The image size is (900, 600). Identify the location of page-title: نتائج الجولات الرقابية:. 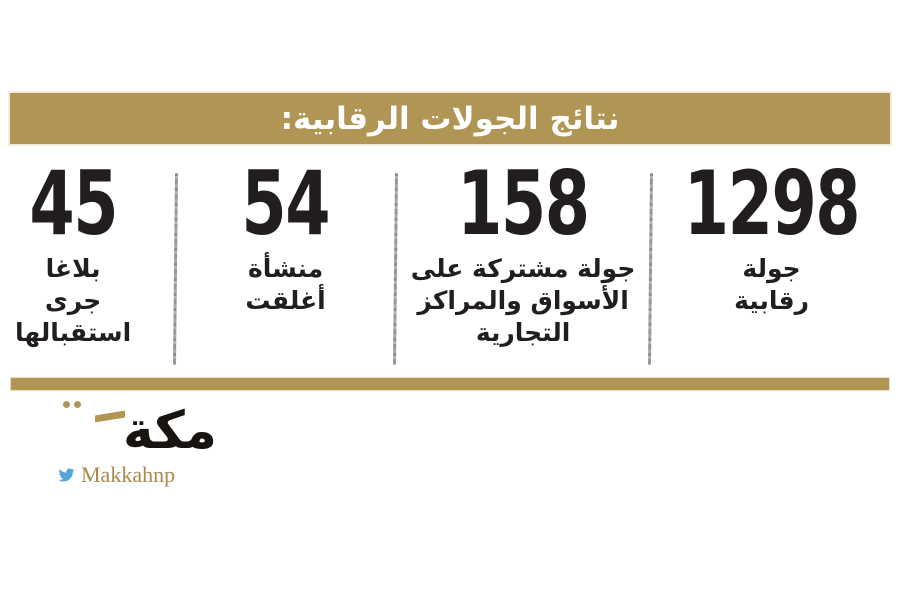
(450, 118).